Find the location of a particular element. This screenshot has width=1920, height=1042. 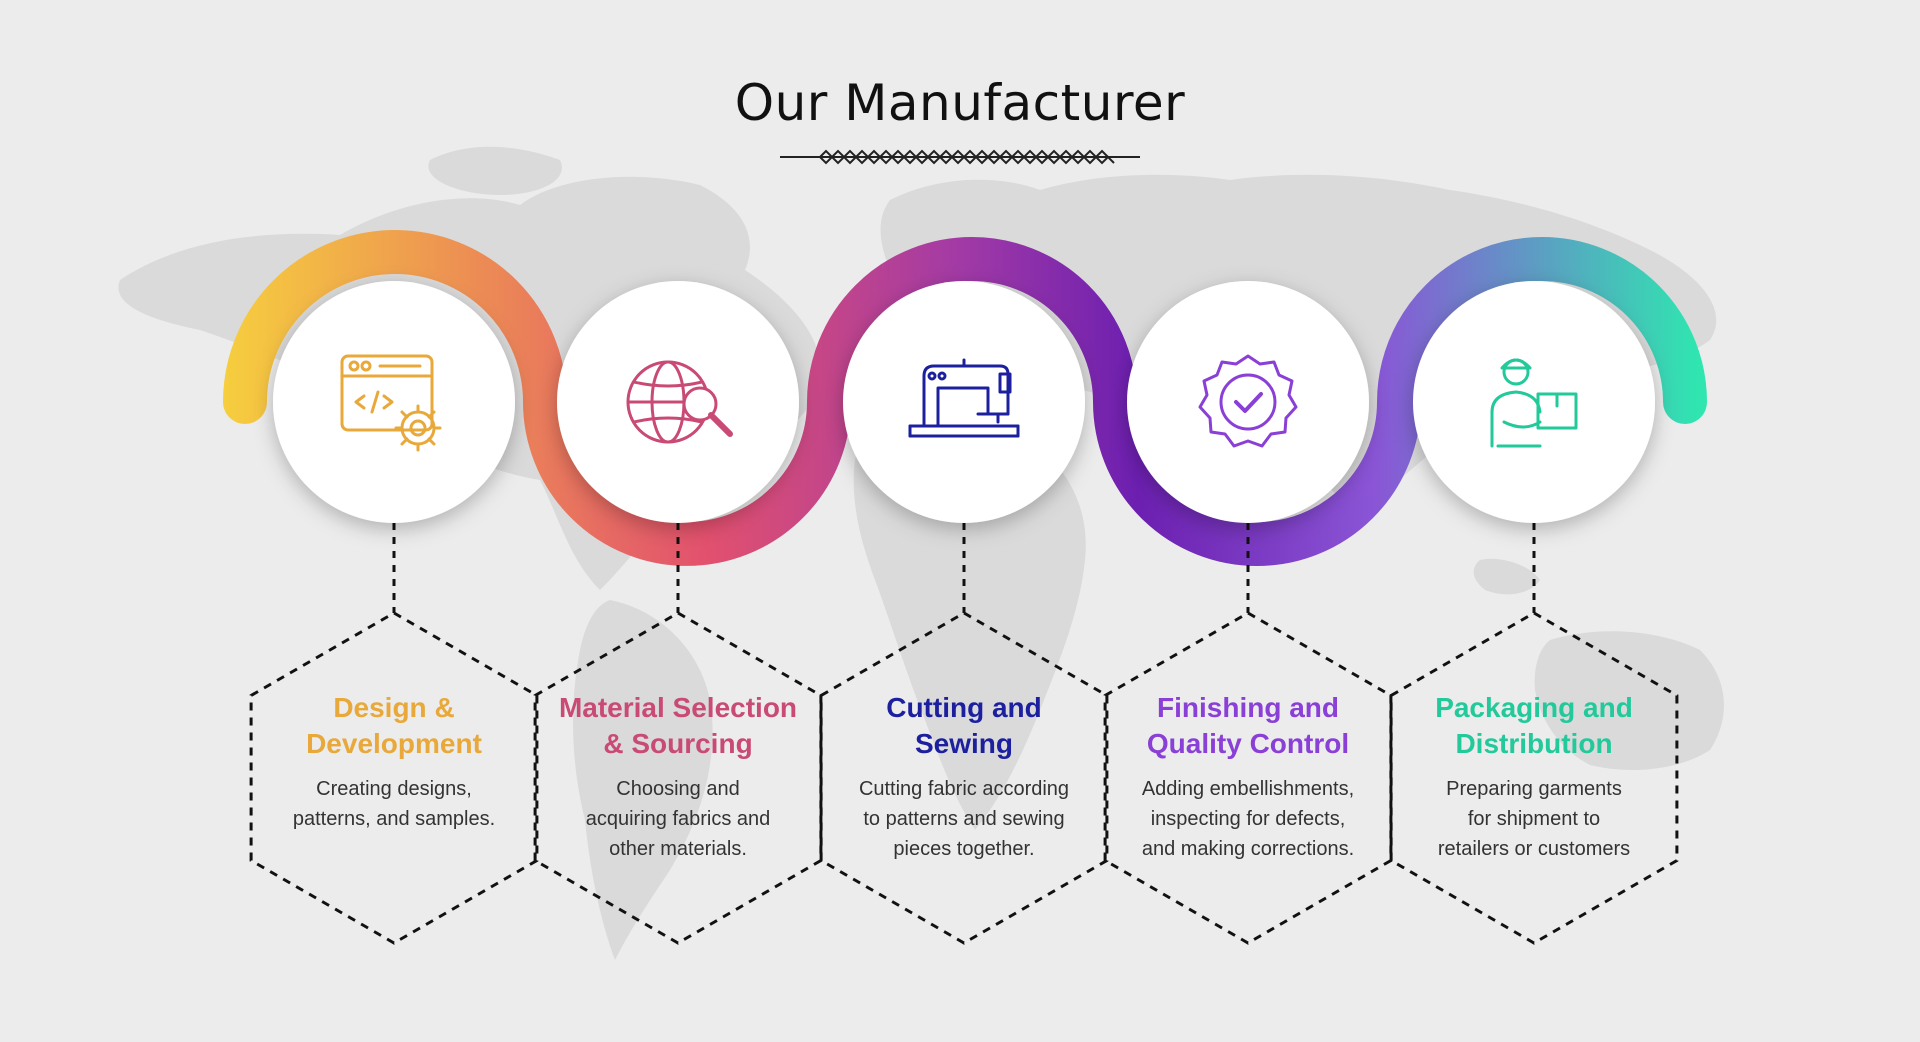

step-title-5: Packaging and Distribution is located at coordinates (1534, 726).